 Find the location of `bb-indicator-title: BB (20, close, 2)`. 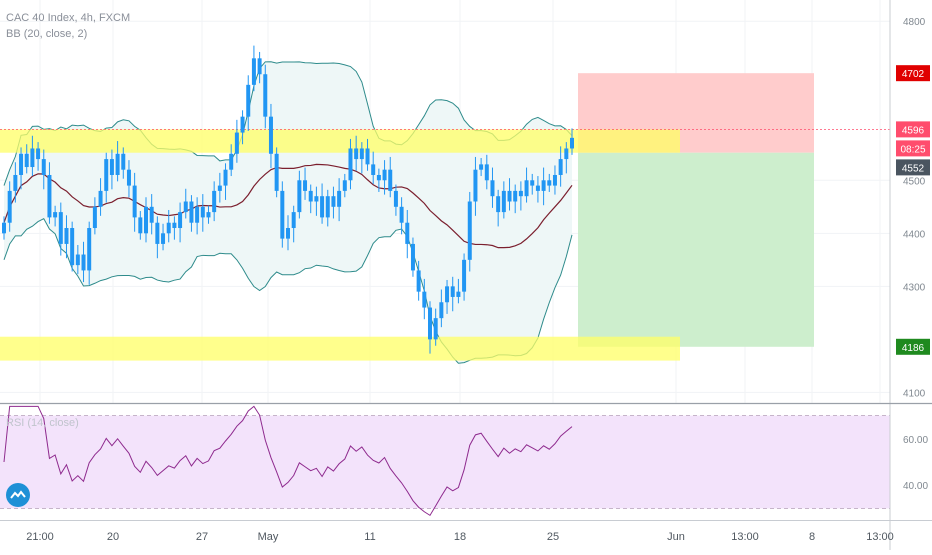

bb-indicator-title: BB (20, close, 2) is located at coordinates (47, 34).